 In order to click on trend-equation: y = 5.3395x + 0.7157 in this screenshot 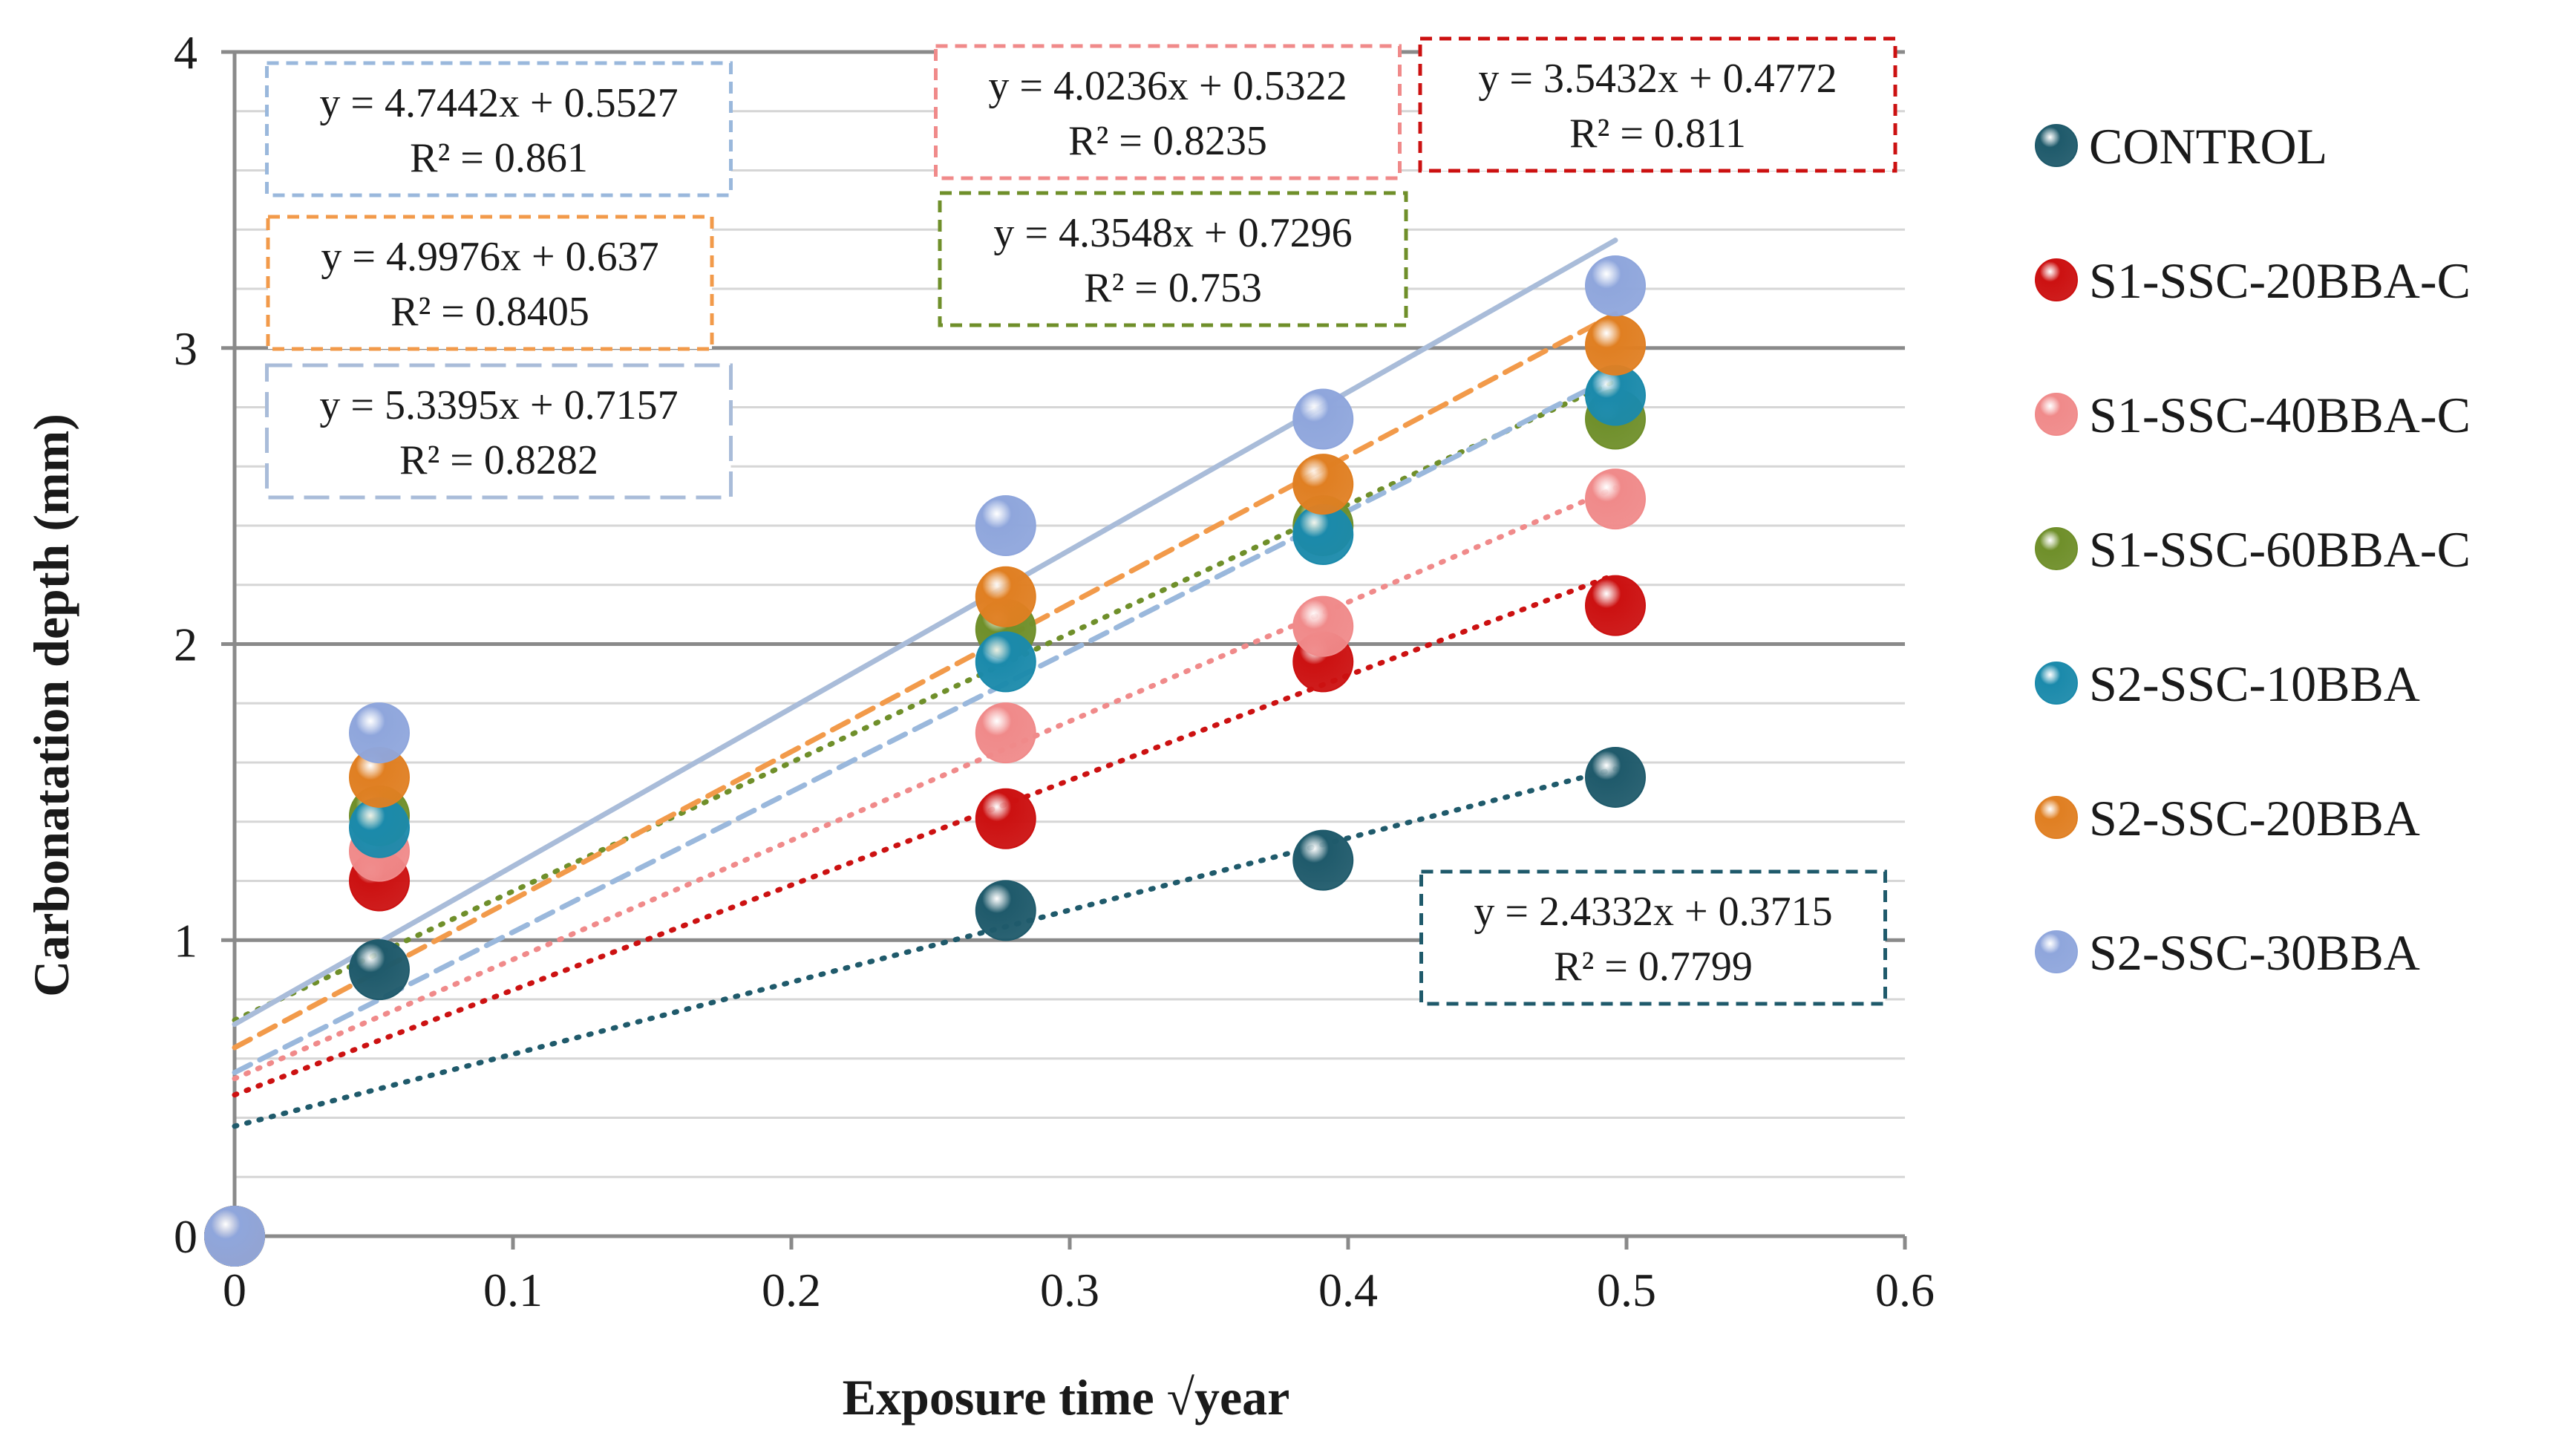, I will do `click(498, 405)`.